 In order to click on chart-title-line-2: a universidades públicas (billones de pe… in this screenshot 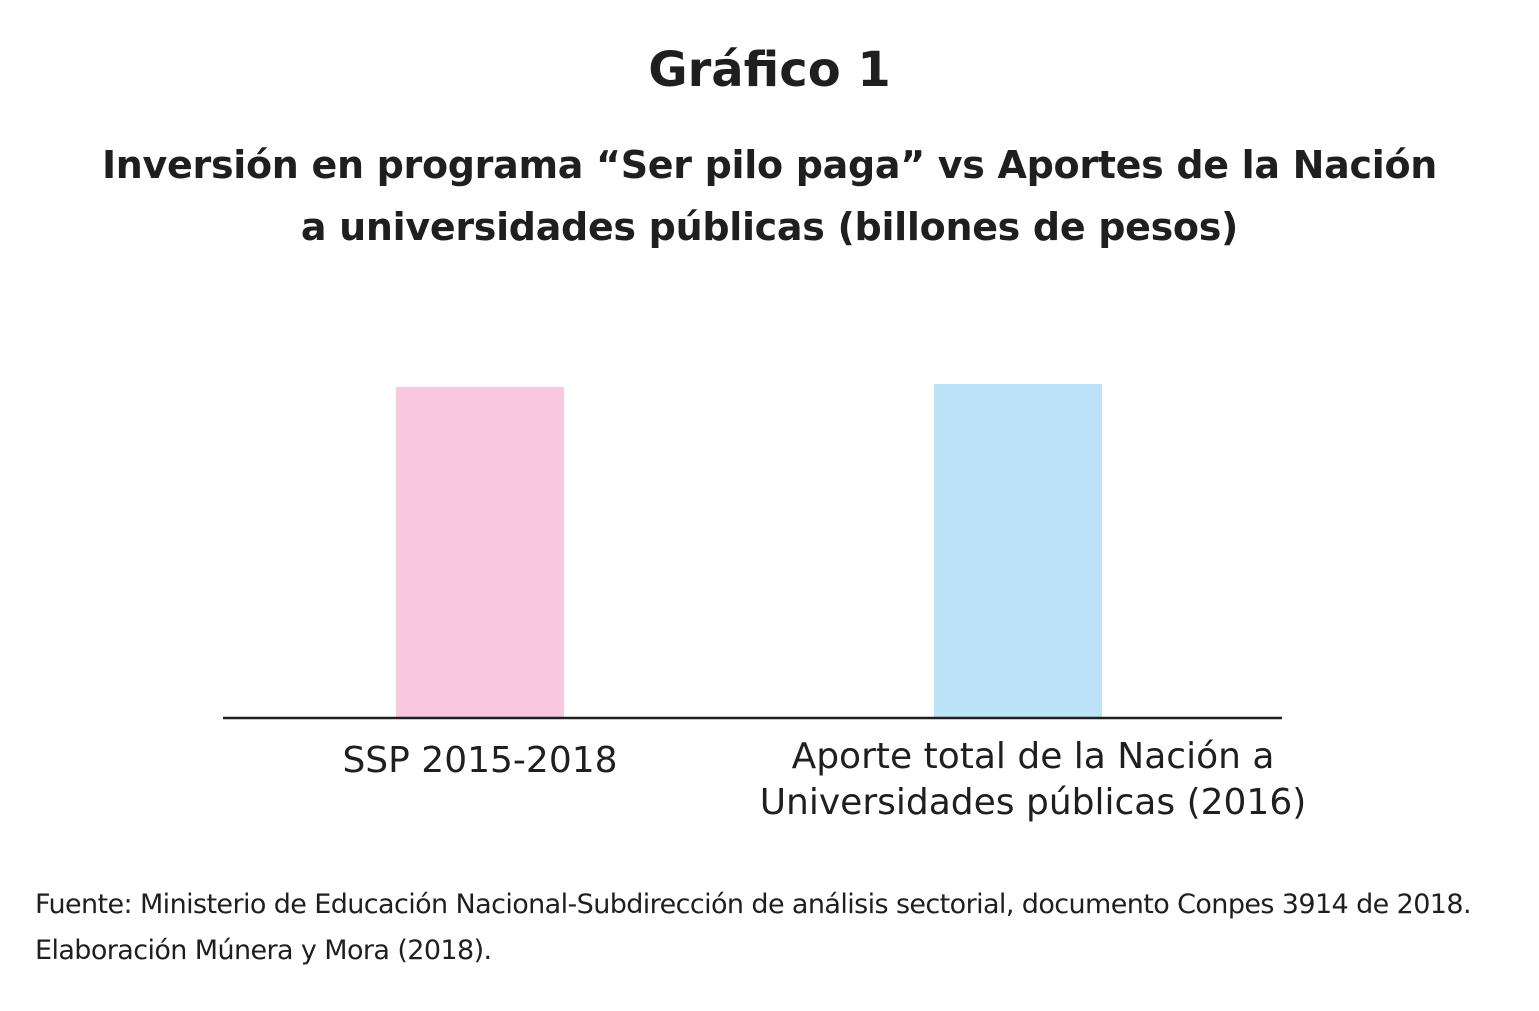, I will do `click(769, 227)`.